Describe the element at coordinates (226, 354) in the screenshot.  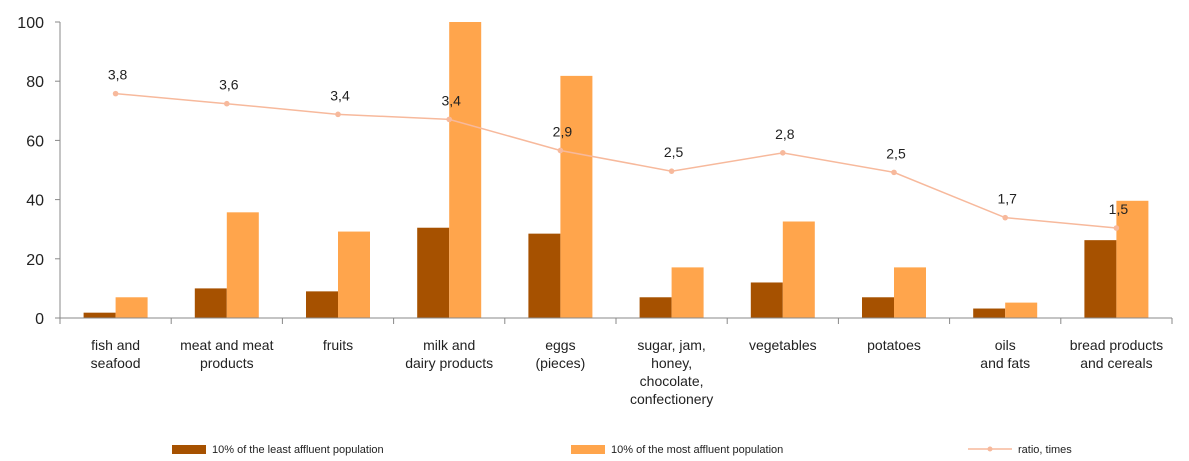
I see `category-label: meat and meat products` at that location.